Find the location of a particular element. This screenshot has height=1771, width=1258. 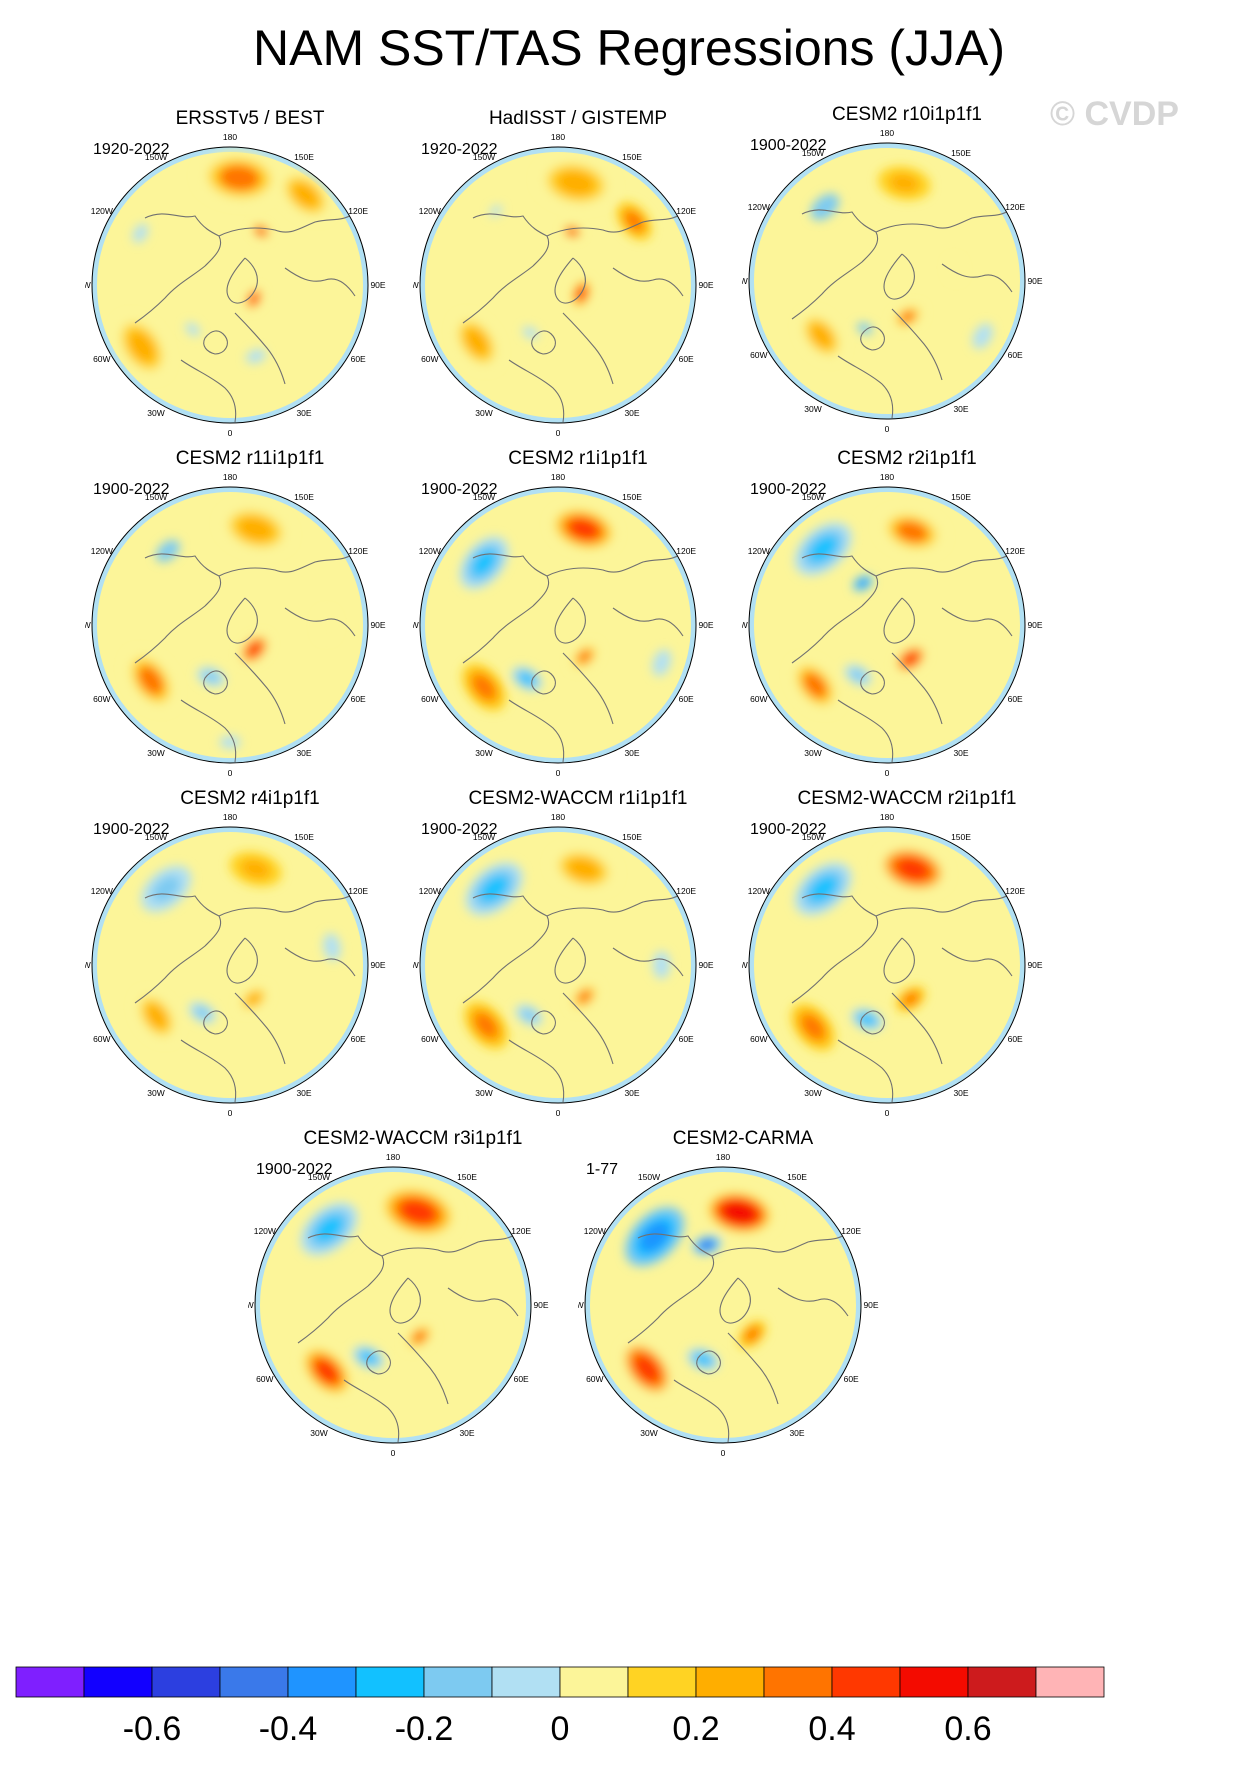

colorbar-tick-label: 0.6 is located at coordinates (967, 1729).